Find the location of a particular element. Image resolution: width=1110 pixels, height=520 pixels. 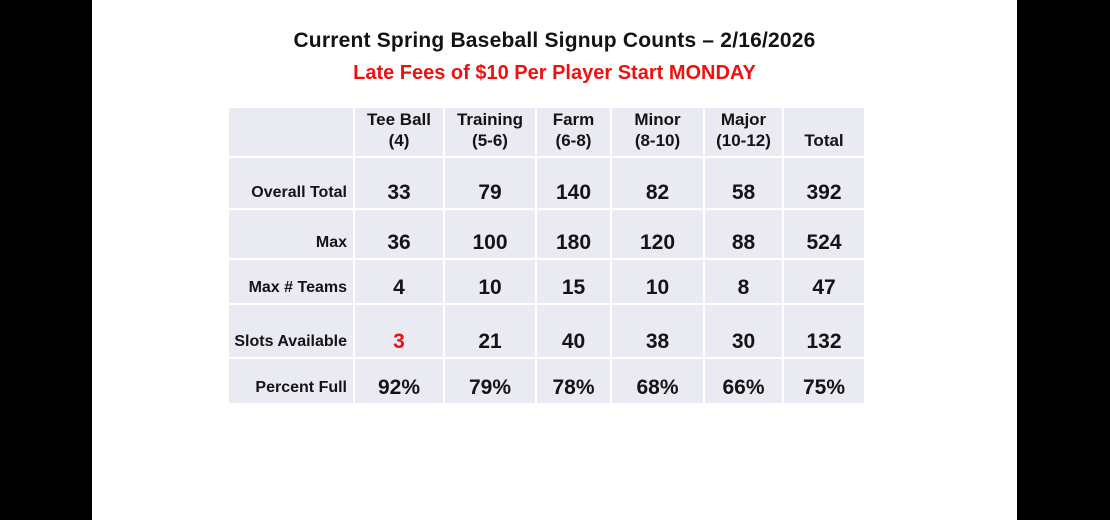

column-header-label: Major is located at coordinates (743, 119).